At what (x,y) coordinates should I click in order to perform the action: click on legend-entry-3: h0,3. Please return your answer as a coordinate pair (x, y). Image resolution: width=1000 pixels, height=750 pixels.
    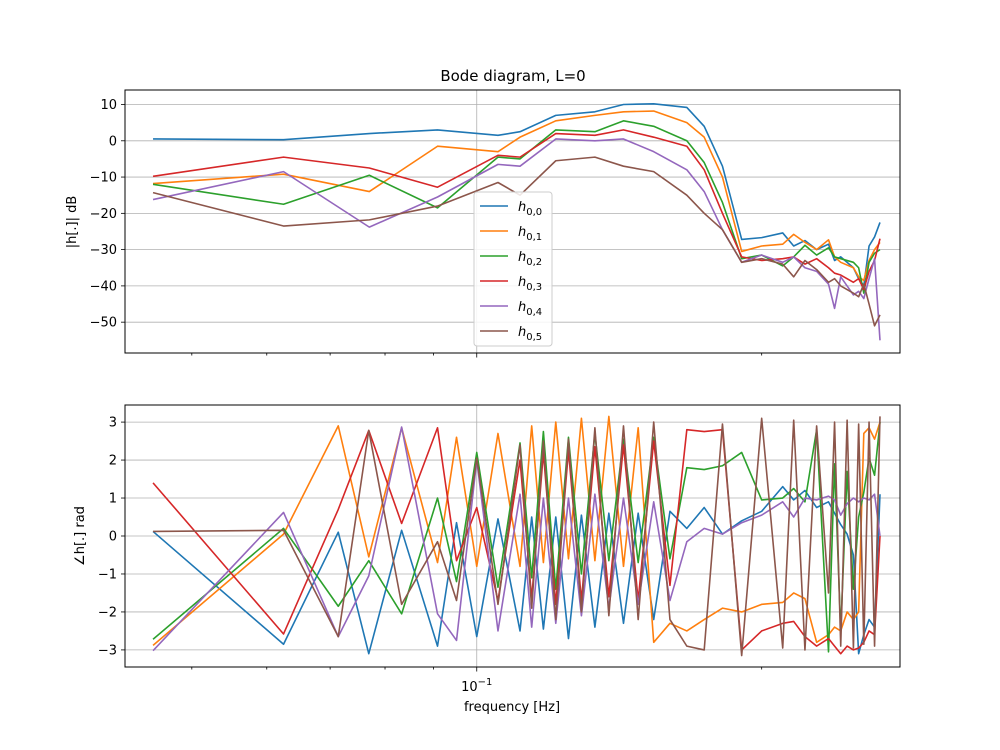
    Looking at the image, I should click on (530, 284).